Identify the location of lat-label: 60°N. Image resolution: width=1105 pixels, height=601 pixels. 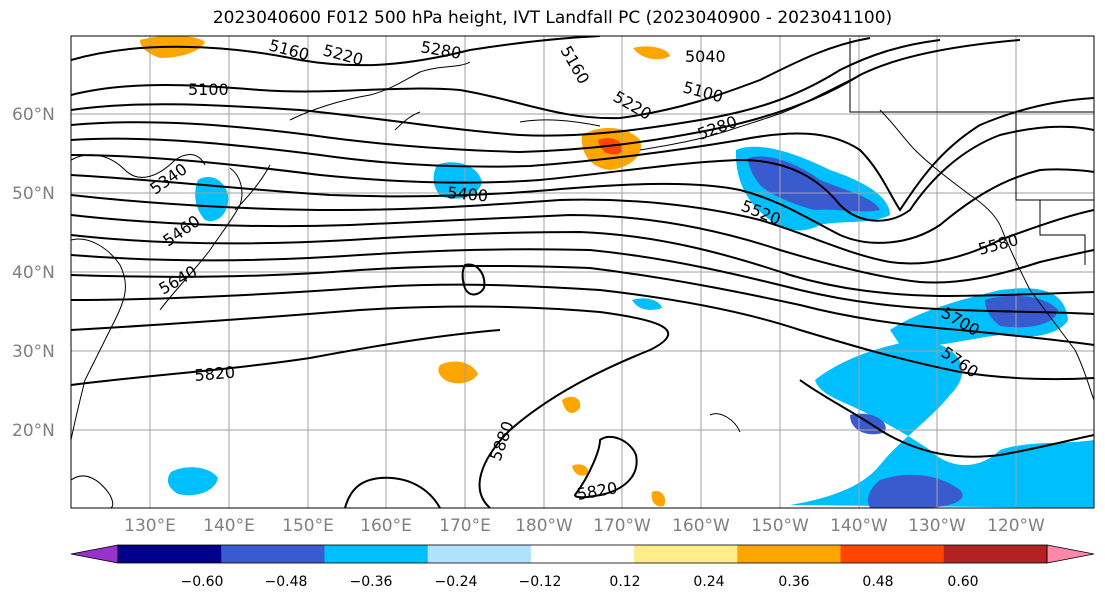
(33, 115).